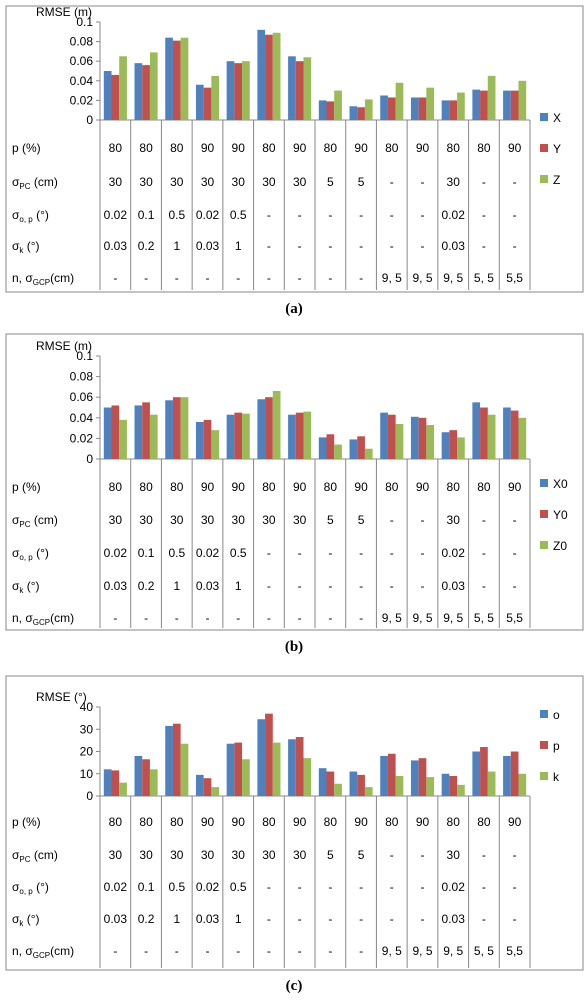 This screenshot has height=1005, width=588. Describe the element at coordinates (484, 951) in the screenshot. I see `table-cell: 5, 5` at that location.